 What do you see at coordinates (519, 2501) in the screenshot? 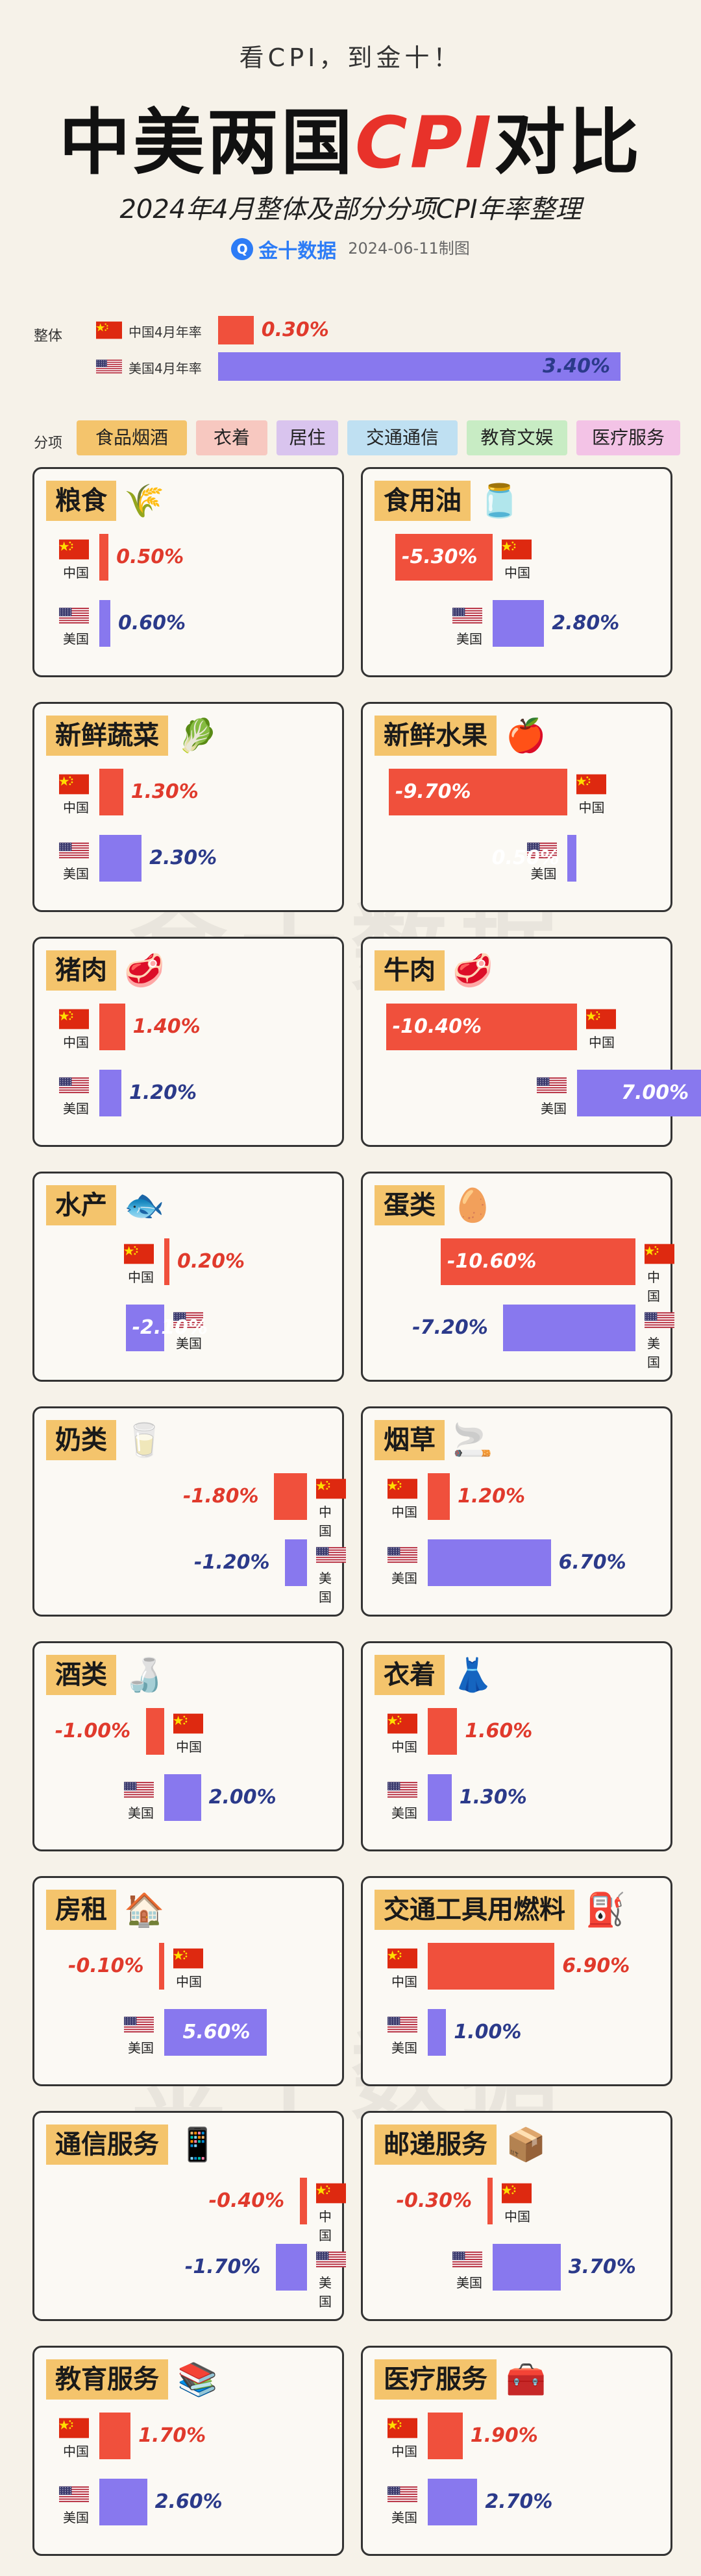
I see `us-value-label: 2.70%` at bounding box center [519, 2501].